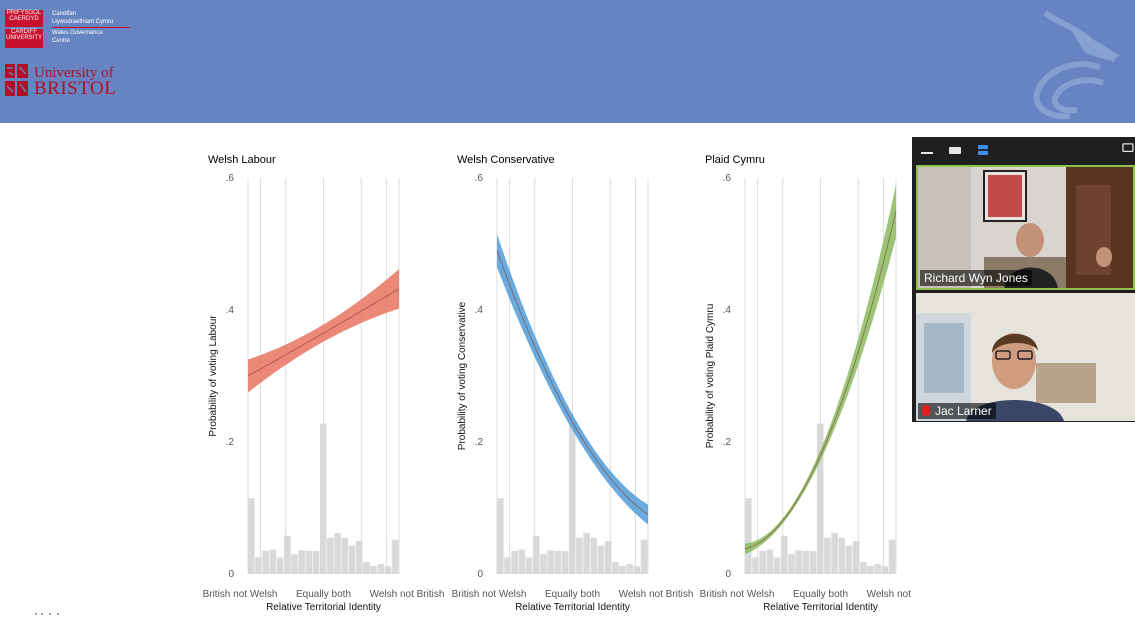  Describe the element at coordinates (24, 38) in the screenshot. I see `cardiff-logo-bottom: CARDIFF UNIVERSITY` at that location.